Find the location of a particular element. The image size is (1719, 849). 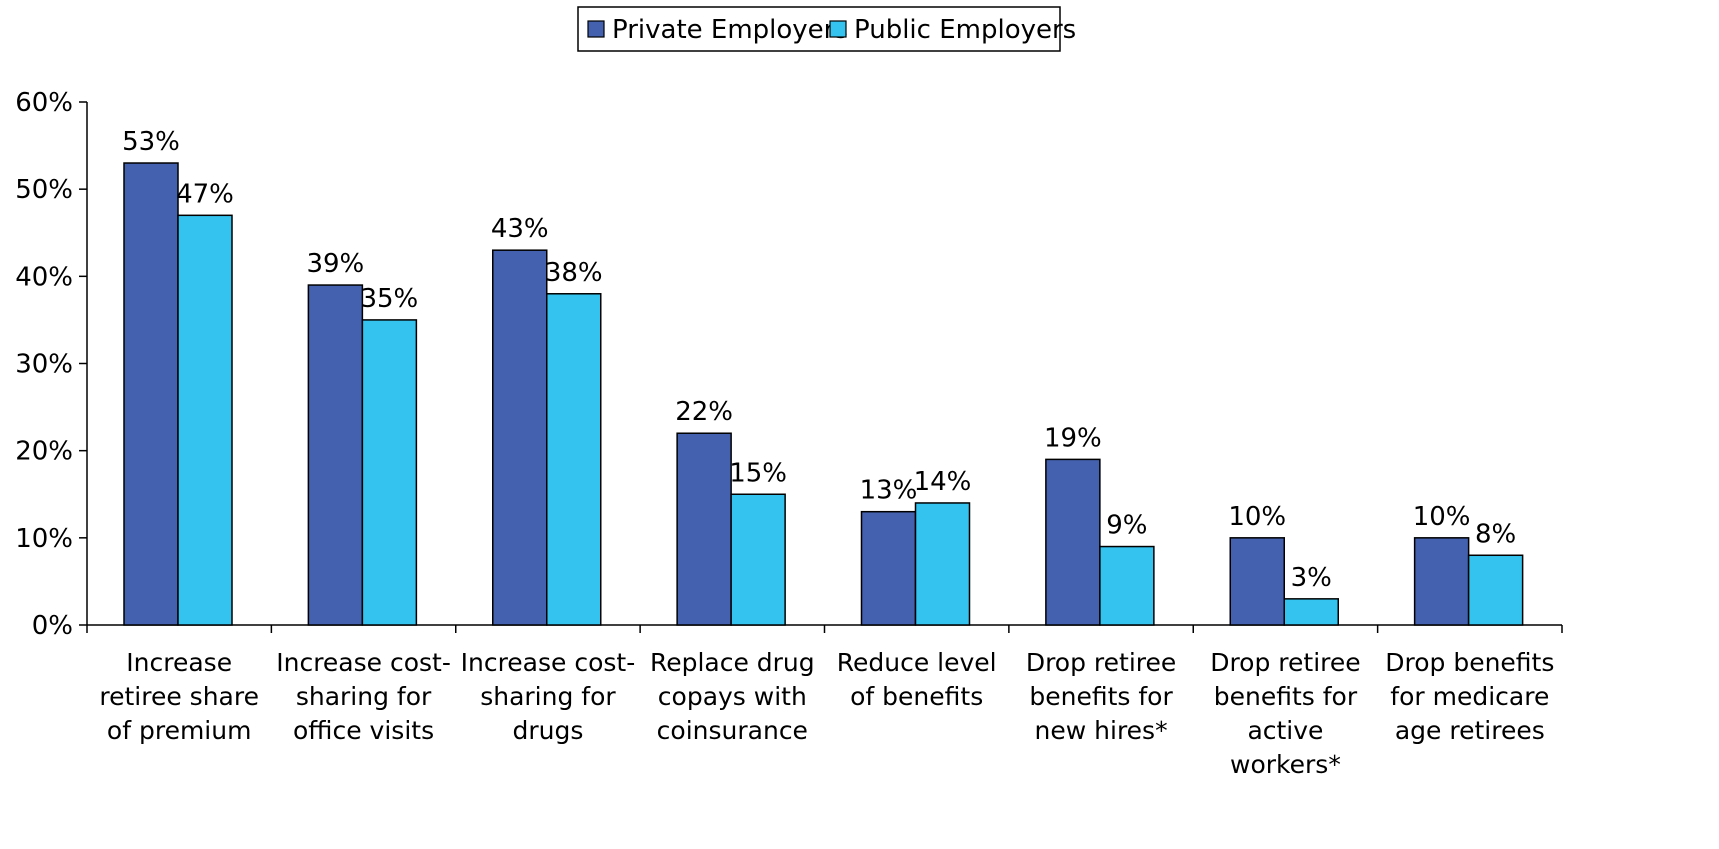

x-tick-label-line: office visits is located at coordinates (363, 730).